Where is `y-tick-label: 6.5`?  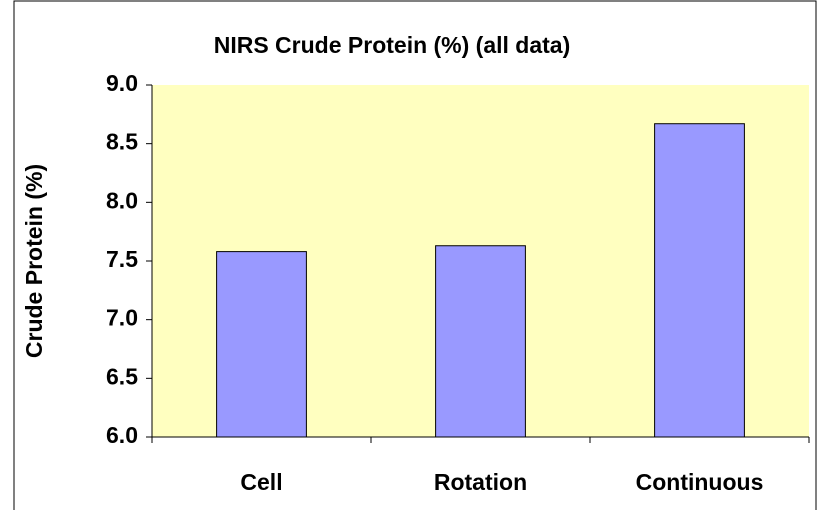
y-tick-label: 6.5 is located at coordinates (122, 376).